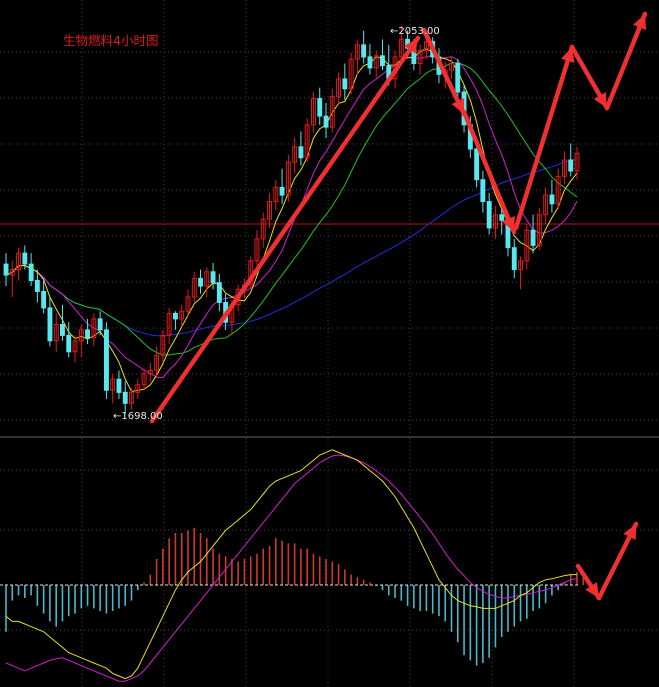 The image size is (659, 687). I want to click on chart-title: 生物燃料4小时图, so click(111, 40).